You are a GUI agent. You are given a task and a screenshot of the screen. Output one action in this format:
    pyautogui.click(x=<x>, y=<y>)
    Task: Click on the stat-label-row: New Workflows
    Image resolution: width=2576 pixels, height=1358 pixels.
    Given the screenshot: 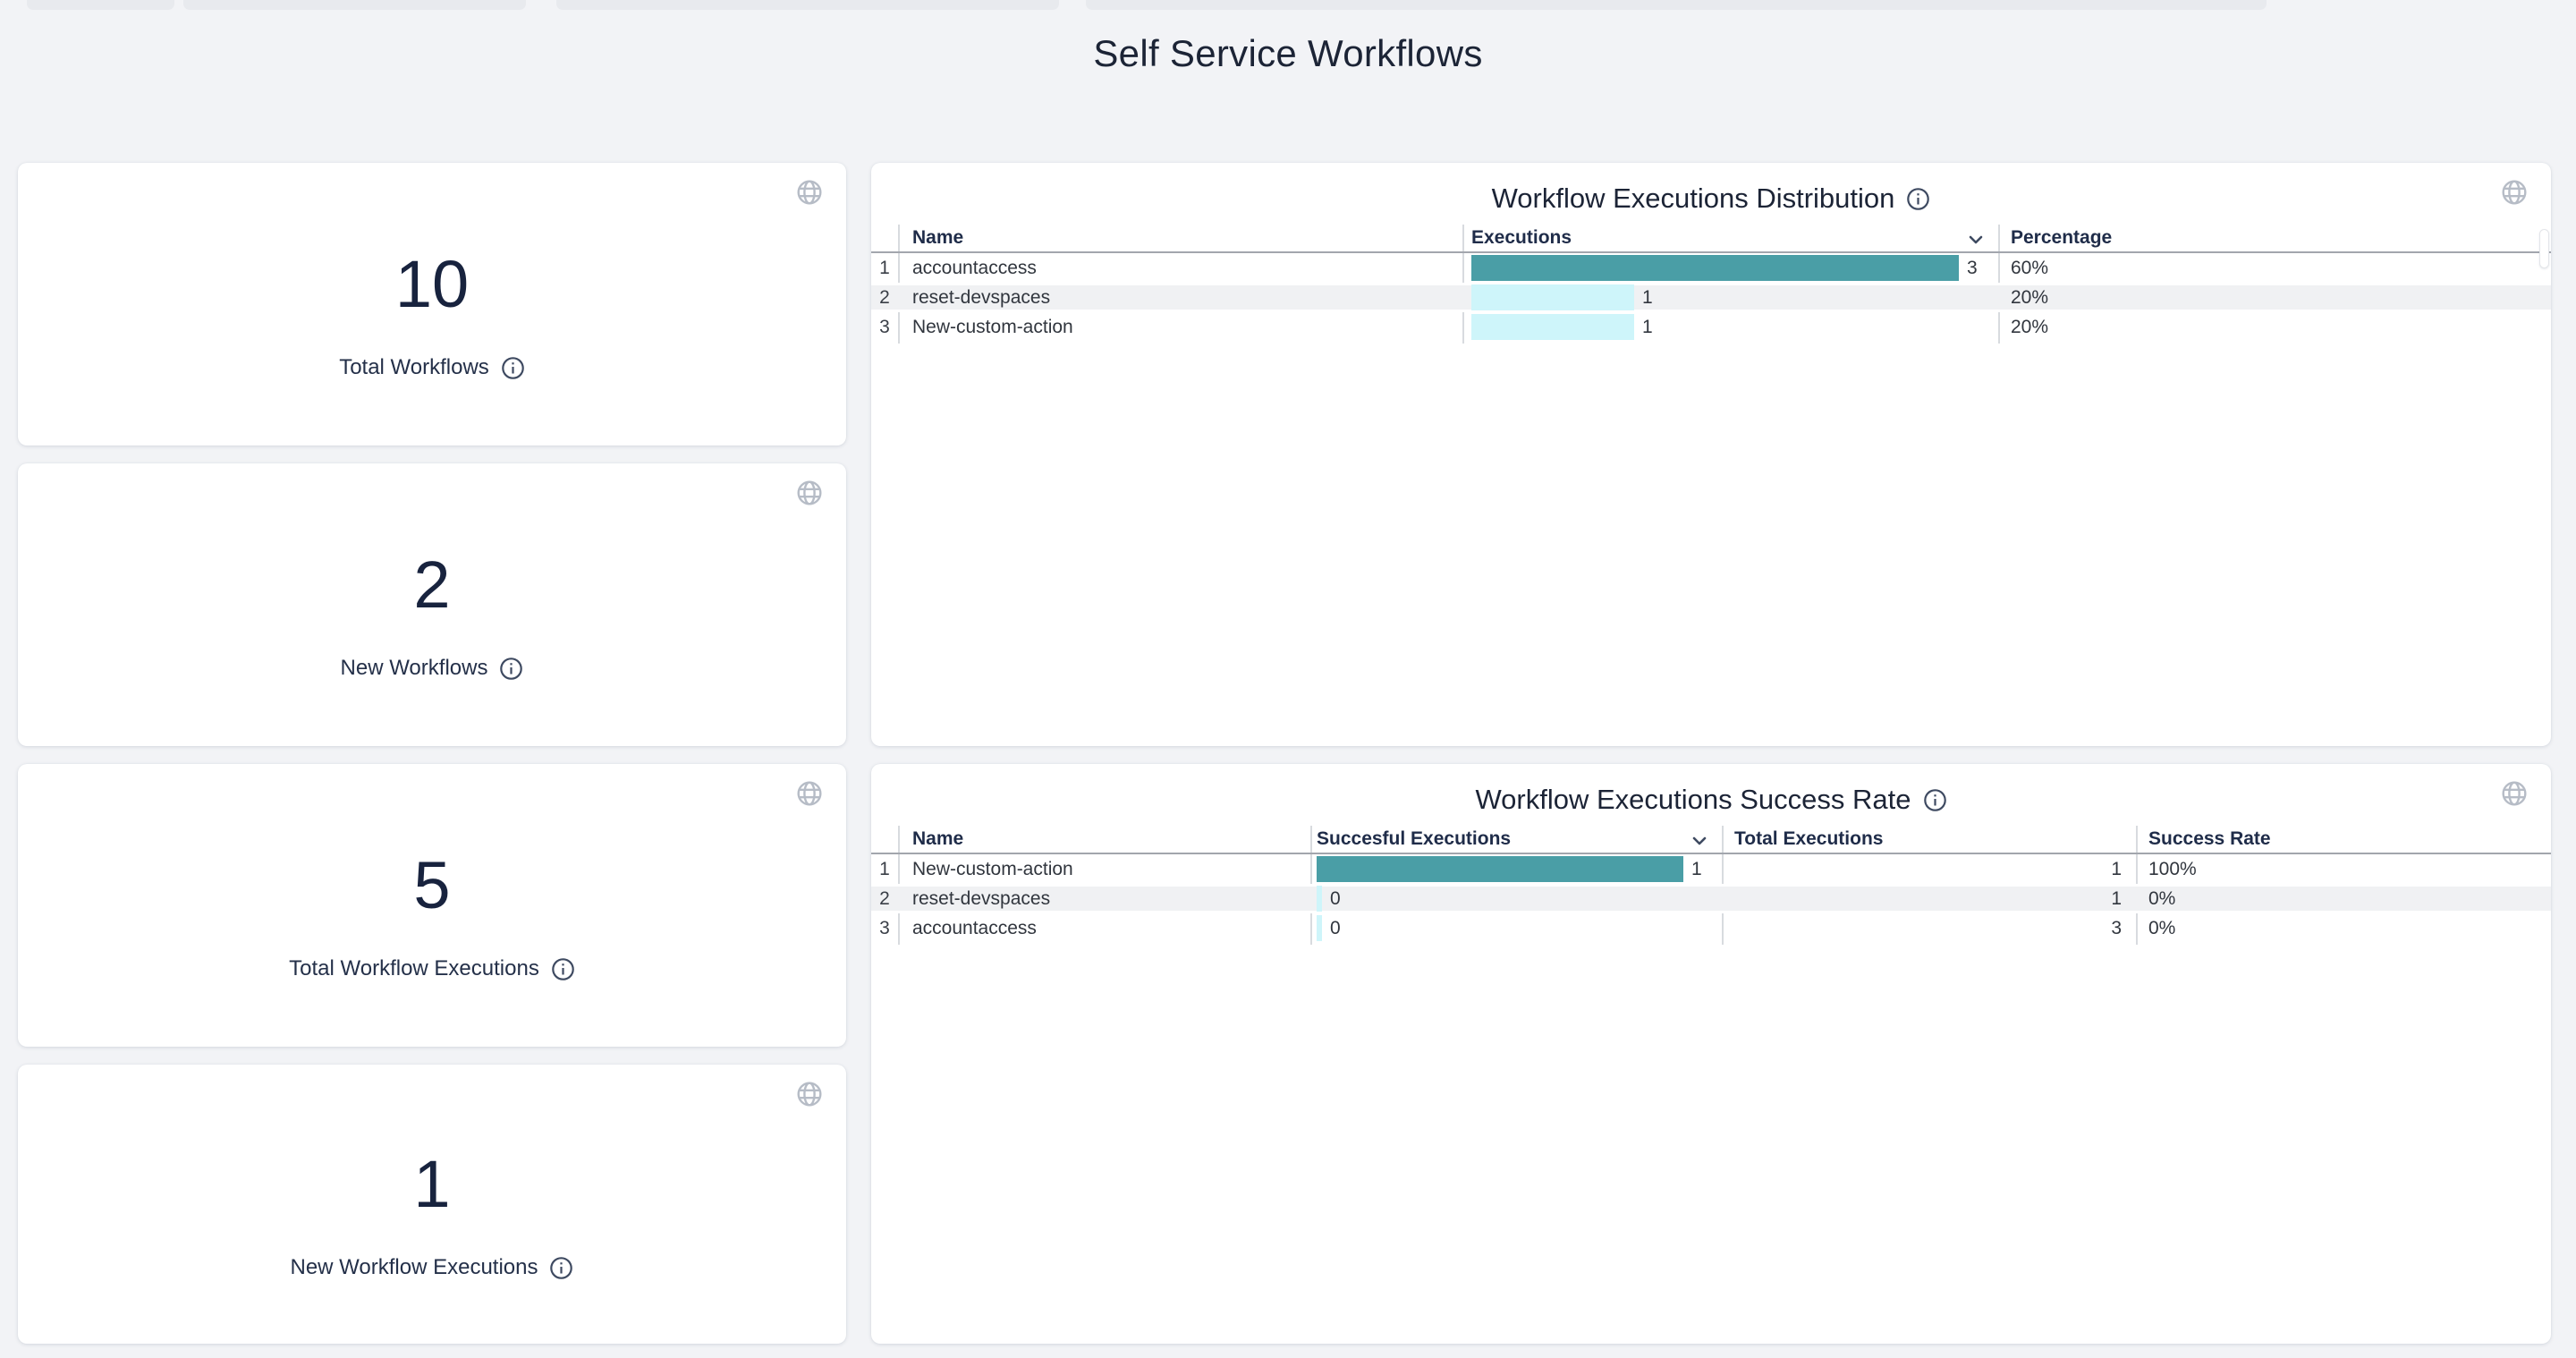 What is the action you would take?
    pyautogui.click(x=432, y=668)
    